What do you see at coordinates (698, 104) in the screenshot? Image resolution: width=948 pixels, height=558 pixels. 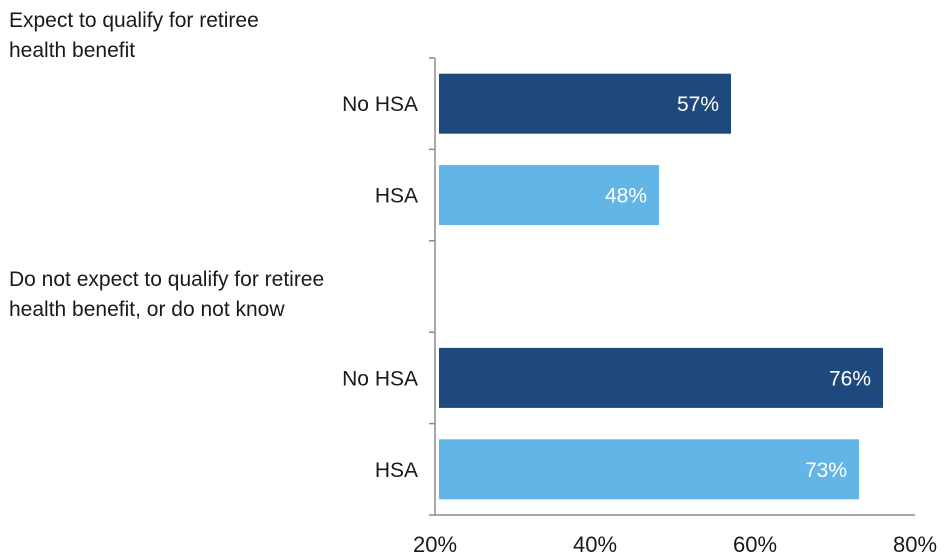 I see `data-label: 57%` at bounding box center [698, 104].